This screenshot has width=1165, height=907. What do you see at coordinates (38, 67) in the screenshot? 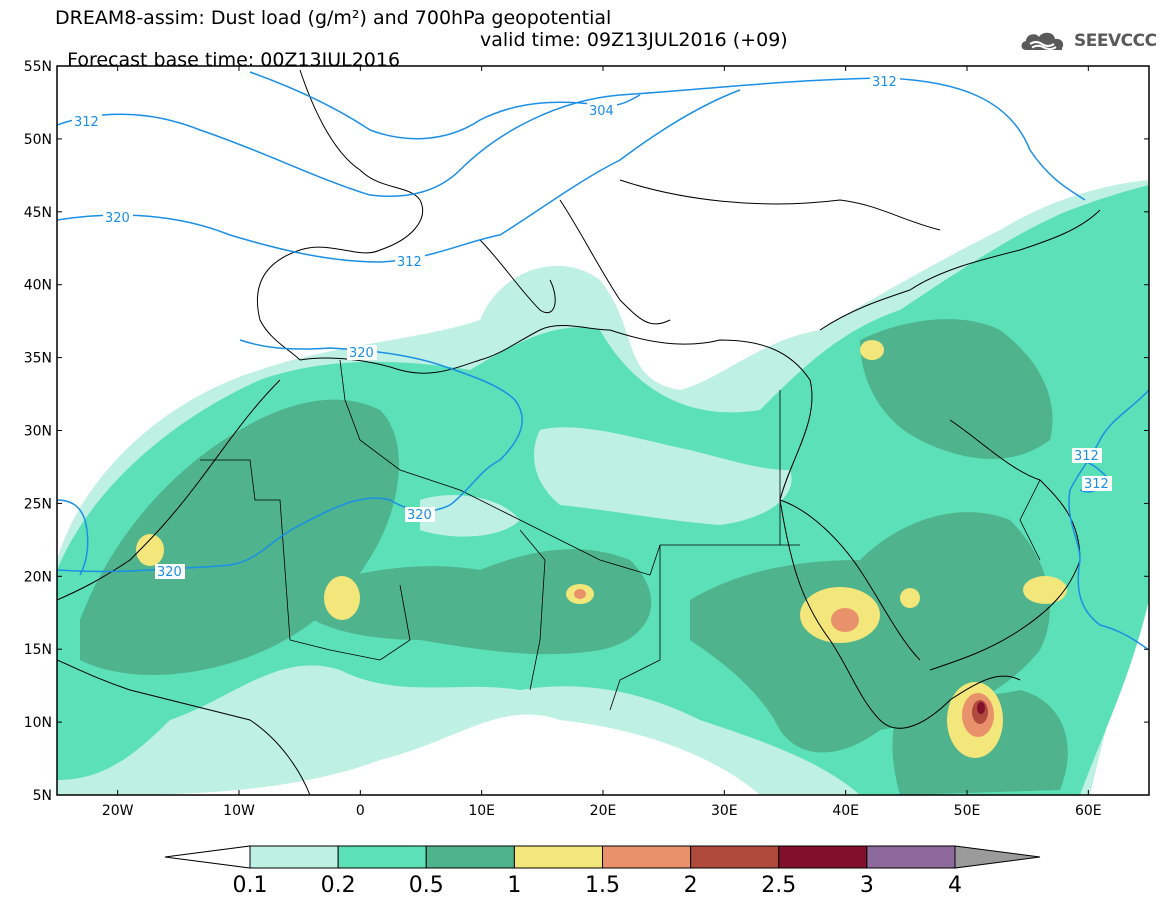
I see `lat-tick-label: 55N` at bounding box center [38, 67].